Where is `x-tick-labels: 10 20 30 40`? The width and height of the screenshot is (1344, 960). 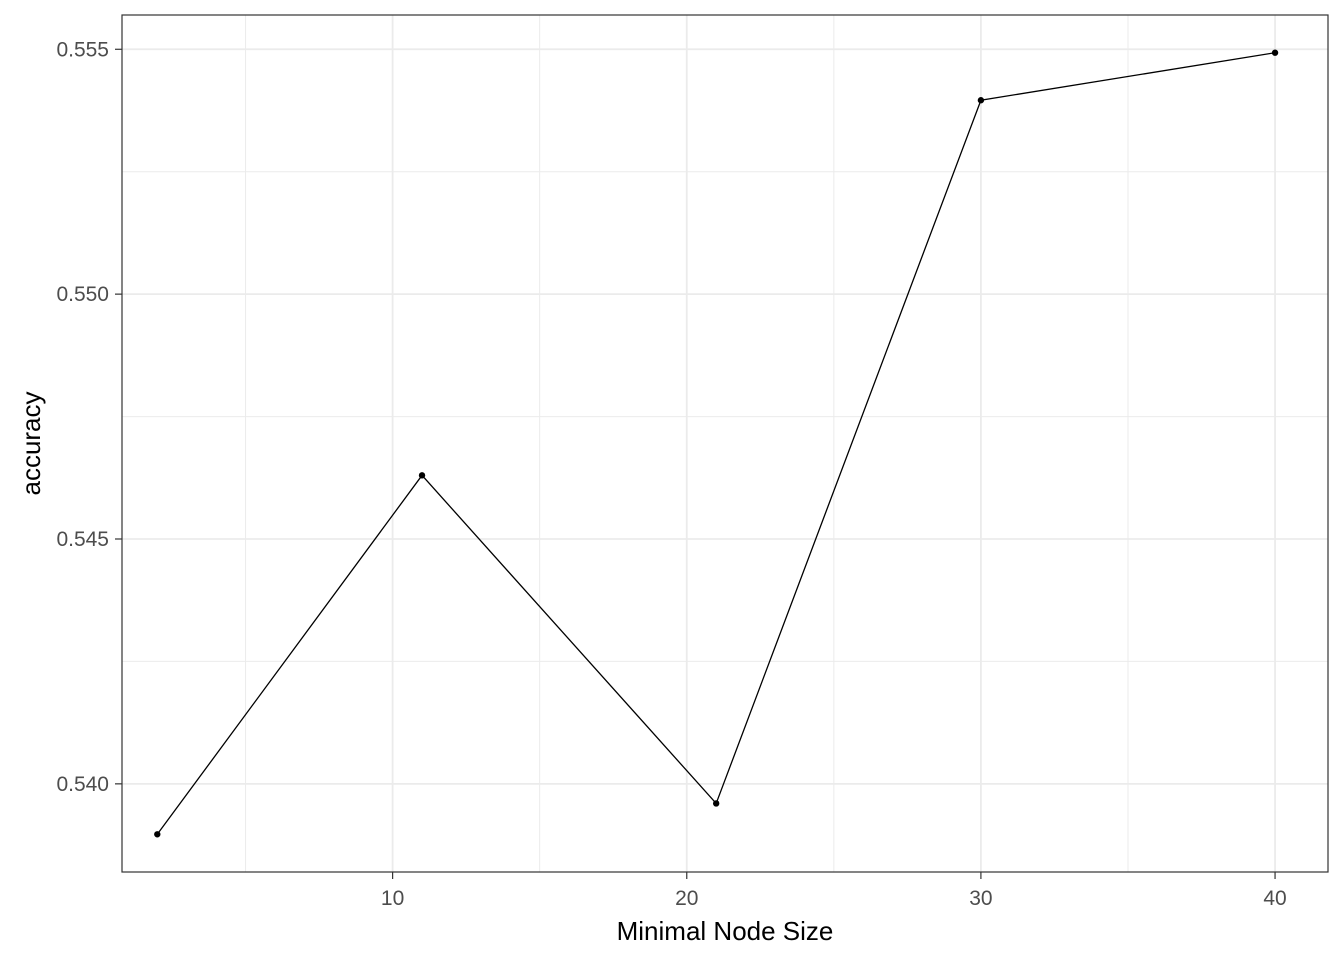 x-tick-labels: 10 20 30 40 is located at coordinates (834, 898).